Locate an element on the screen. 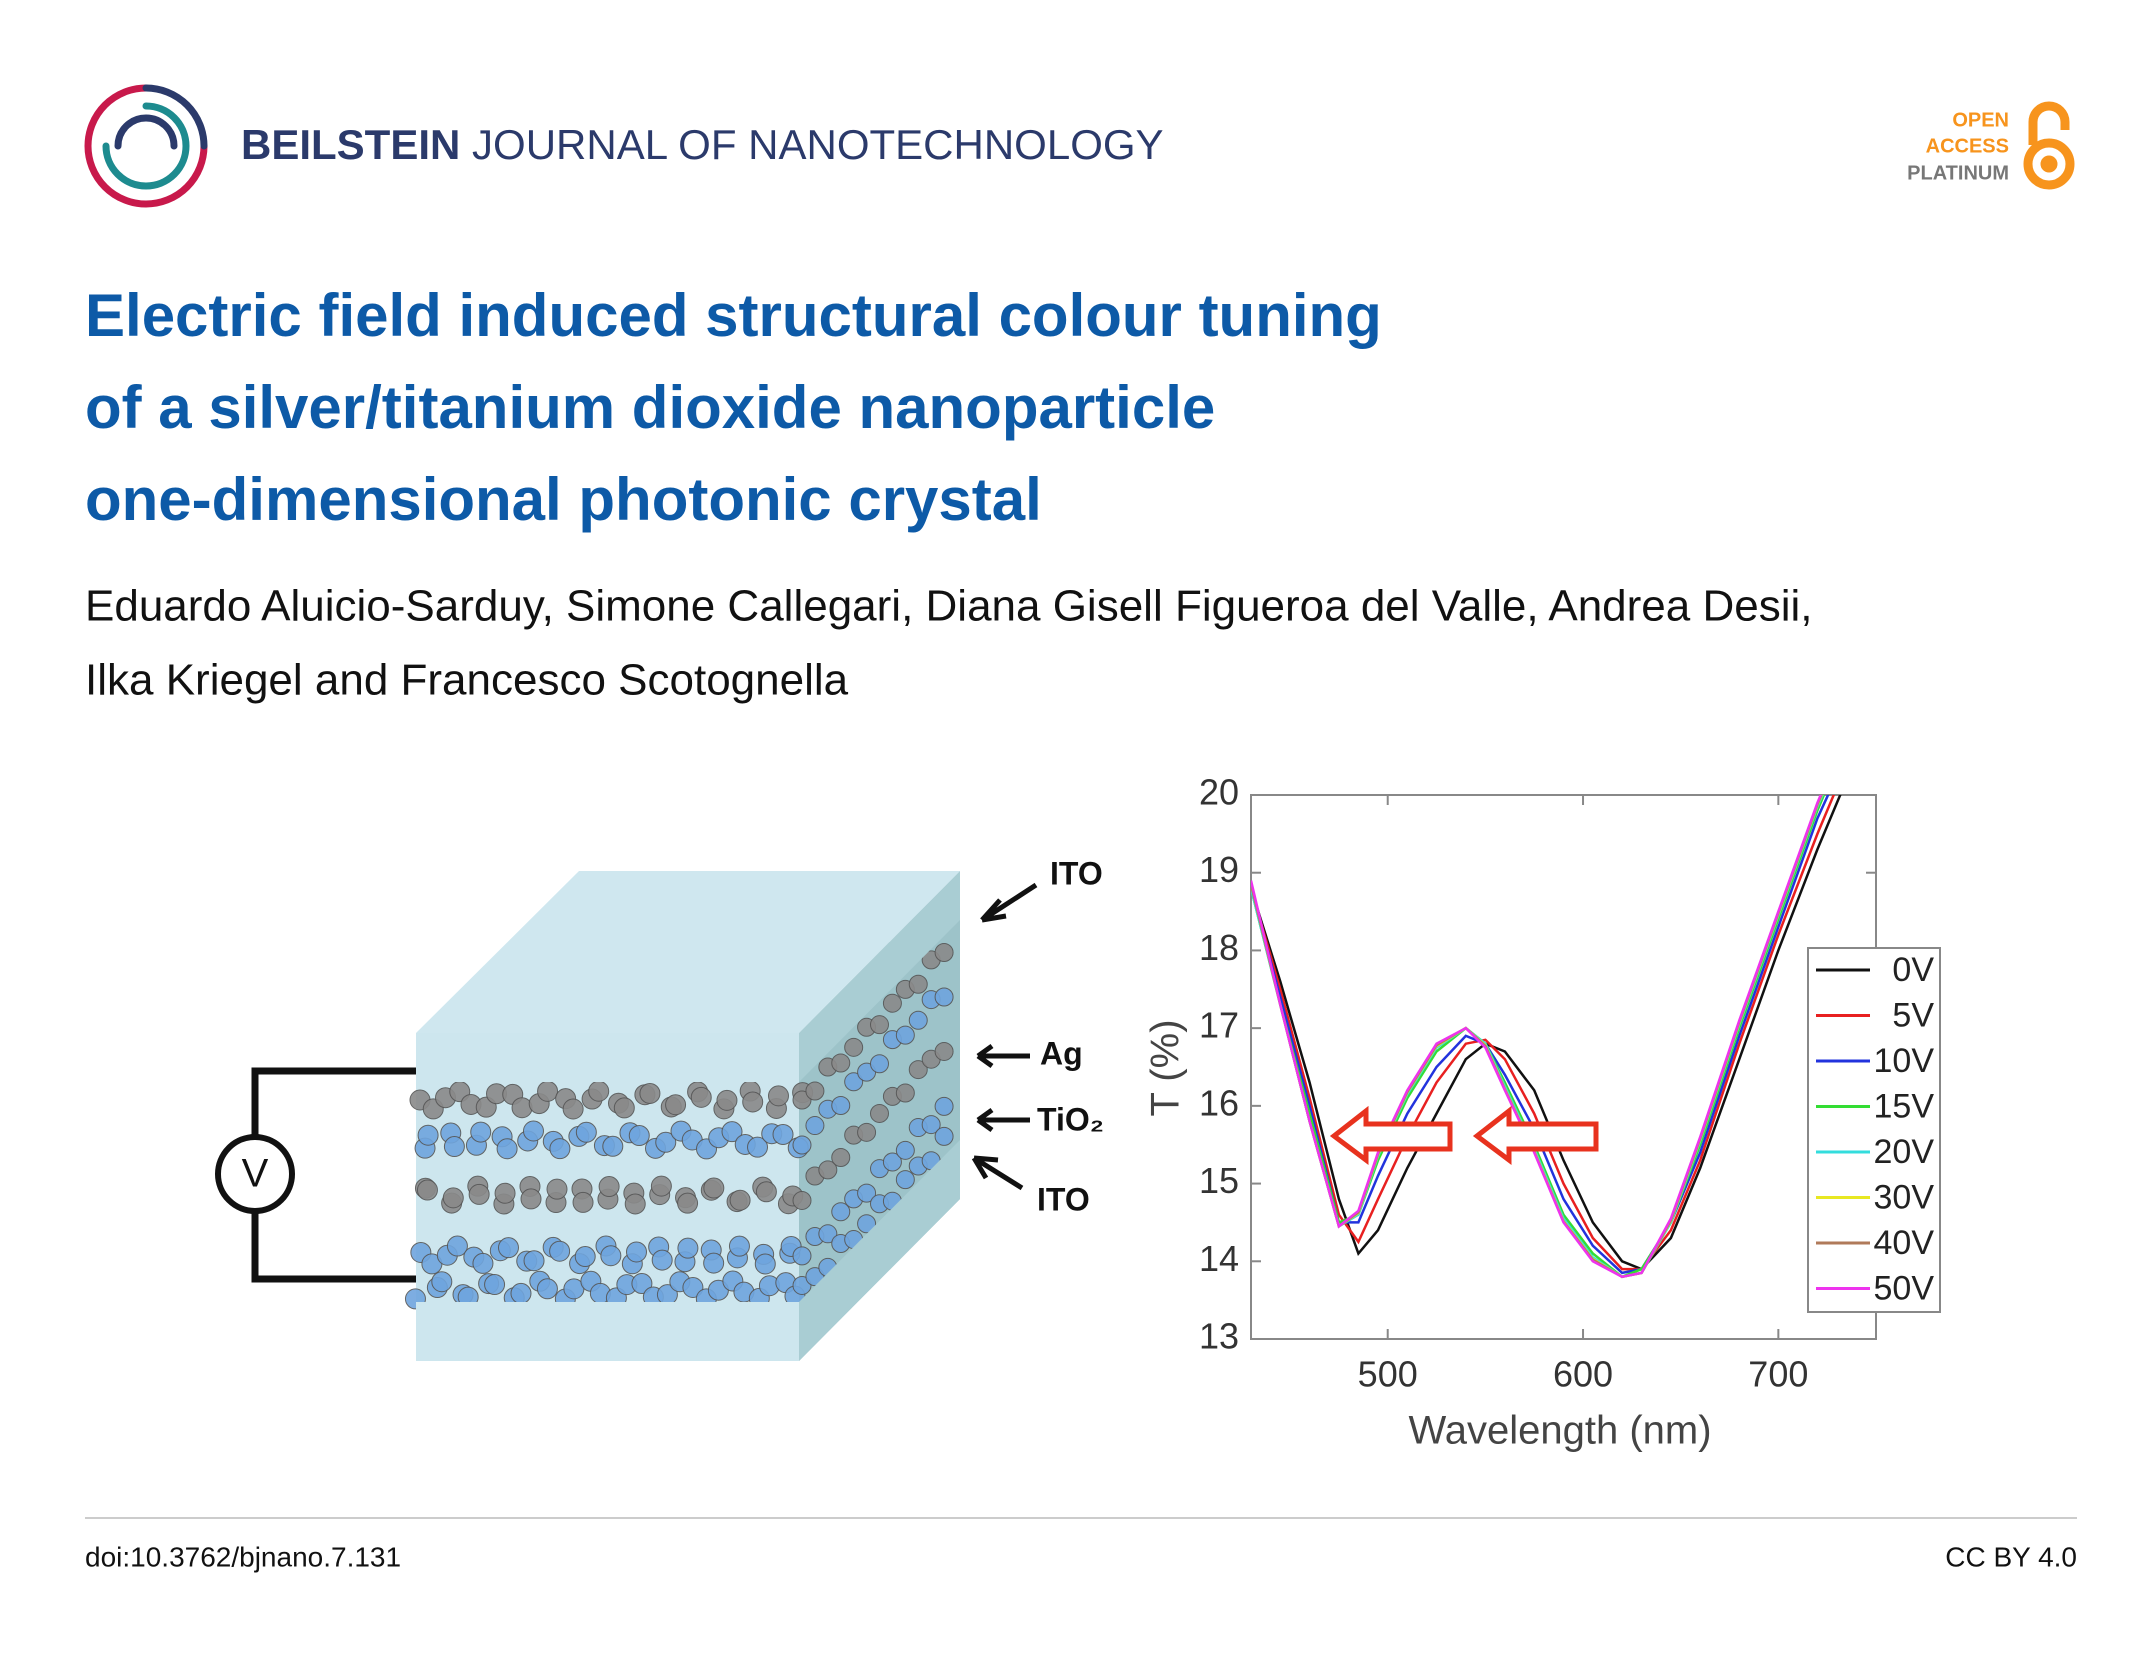 Image resolution: width=2150 pixels, height=1662 pixels. voltmeter-label: V is located at coordinates (255, 1174).